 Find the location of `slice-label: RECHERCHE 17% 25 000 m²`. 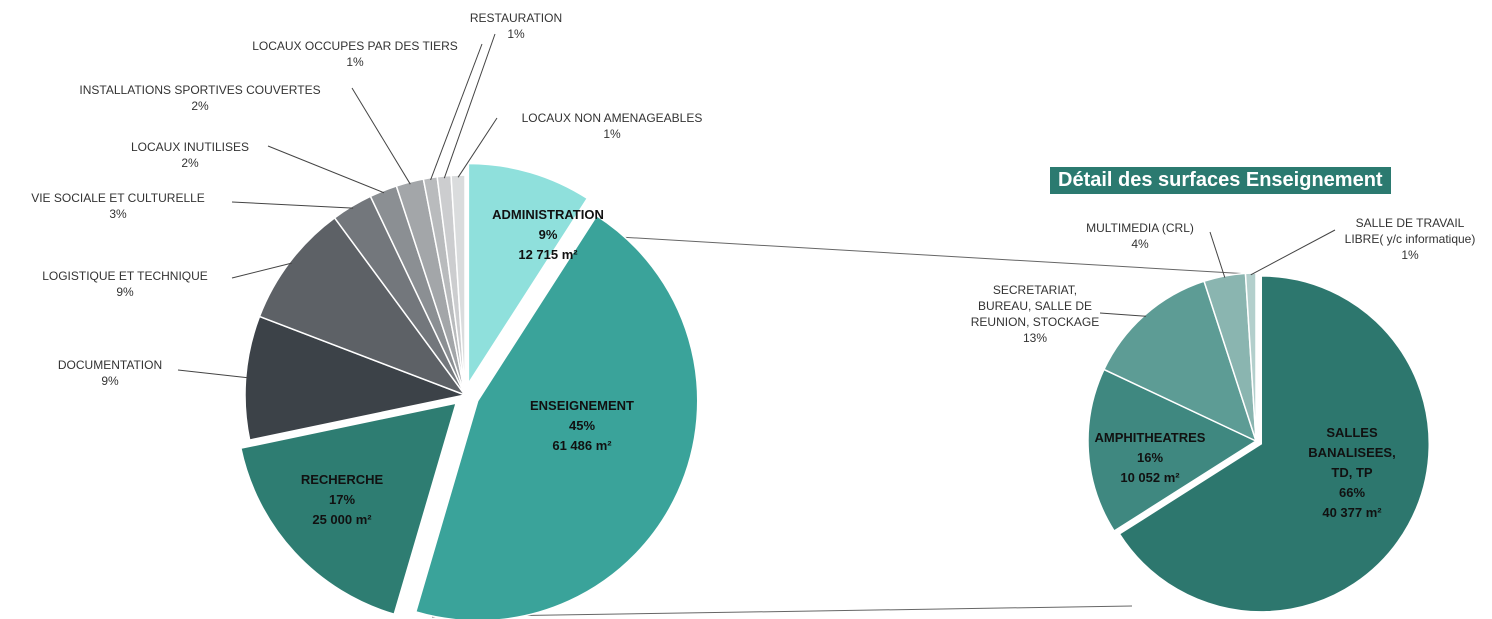

slice-label: RECHERCHE 17% 25 000 m² is located at coordinates (342, 500).